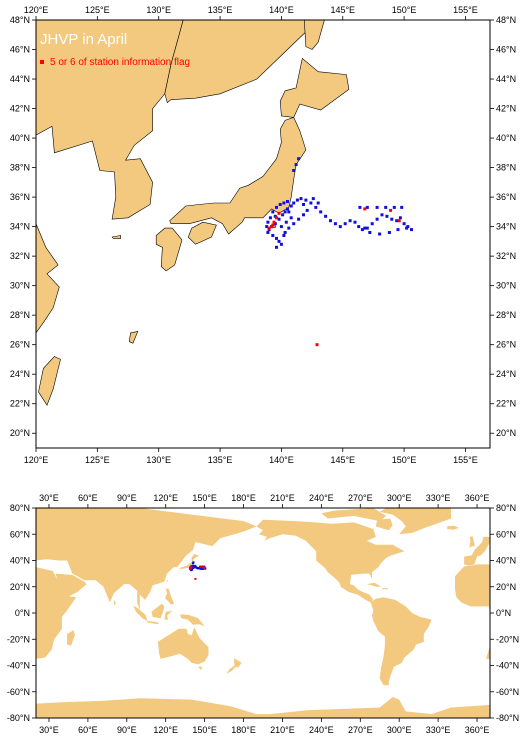  What do you see at coordinates (20, 315) in the screenshot?
I see `lat-tick-label-left: 28°N` at bounding box center [20, 315].